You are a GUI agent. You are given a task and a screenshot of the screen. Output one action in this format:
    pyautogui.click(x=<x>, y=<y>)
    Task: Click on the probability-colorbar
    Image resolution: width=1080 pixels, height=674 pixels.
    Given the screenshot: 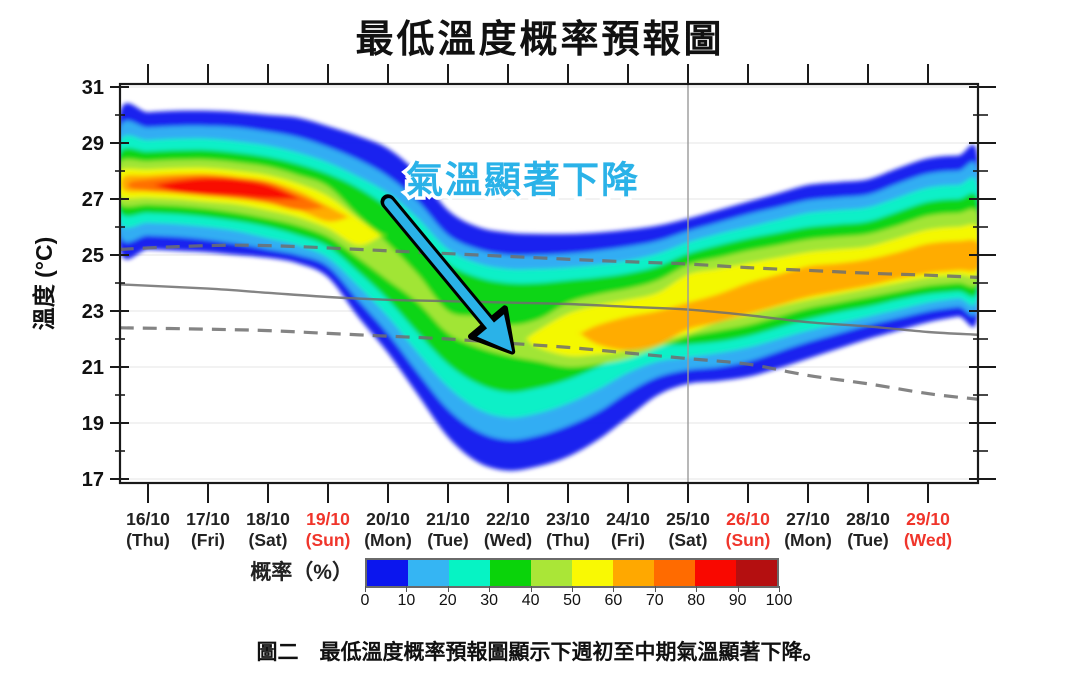 What is the action you would take?
    pyautogui.click(x=572, y=573)
    